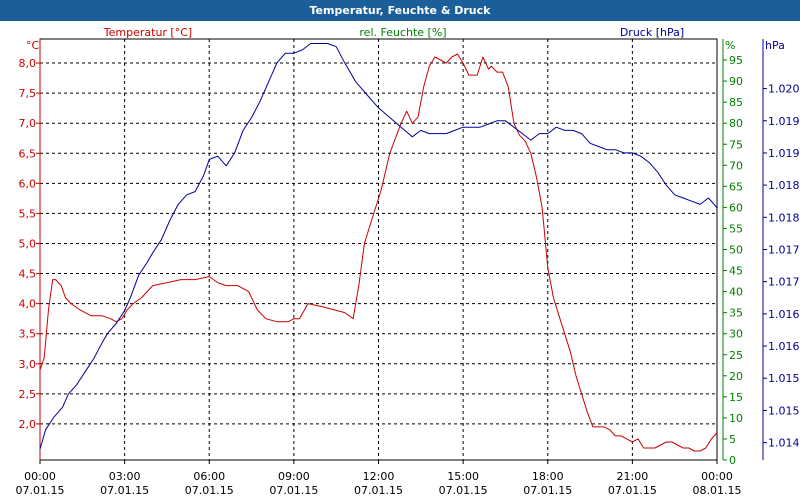  I want to click on mid-tick-label: 15, so click(736, 397).